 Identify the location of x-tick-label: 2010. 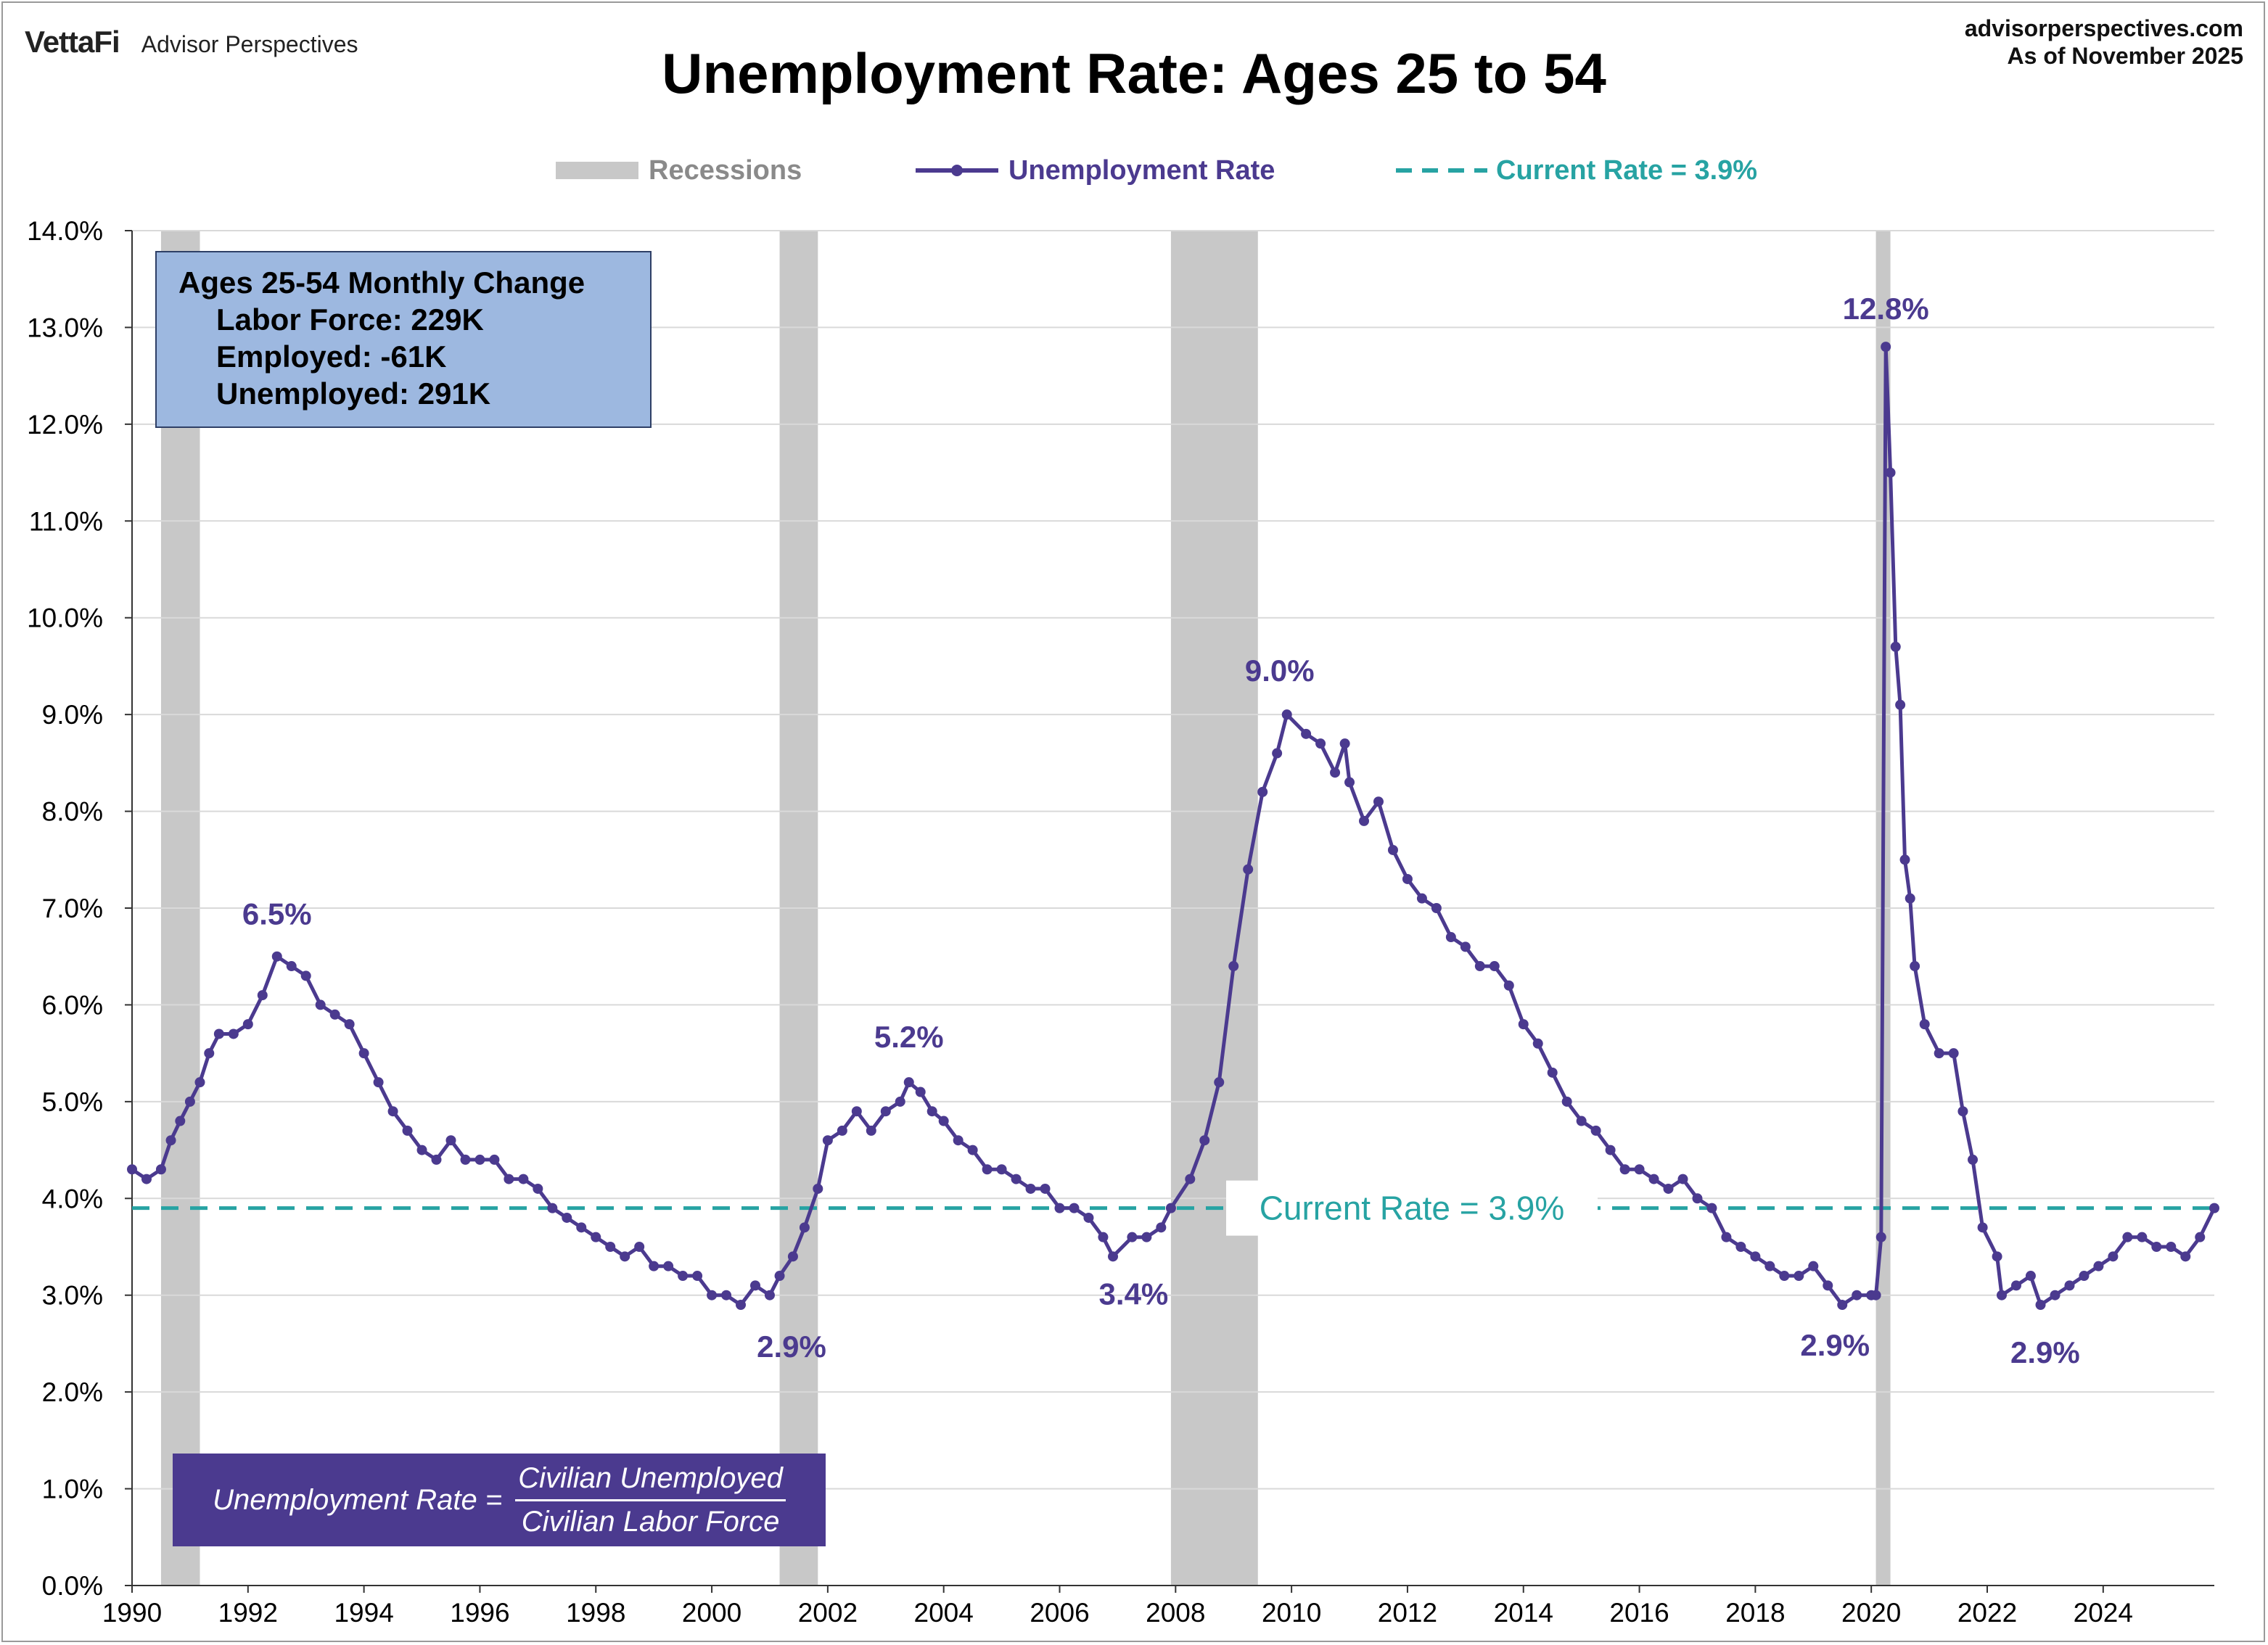
(1292, 1613).